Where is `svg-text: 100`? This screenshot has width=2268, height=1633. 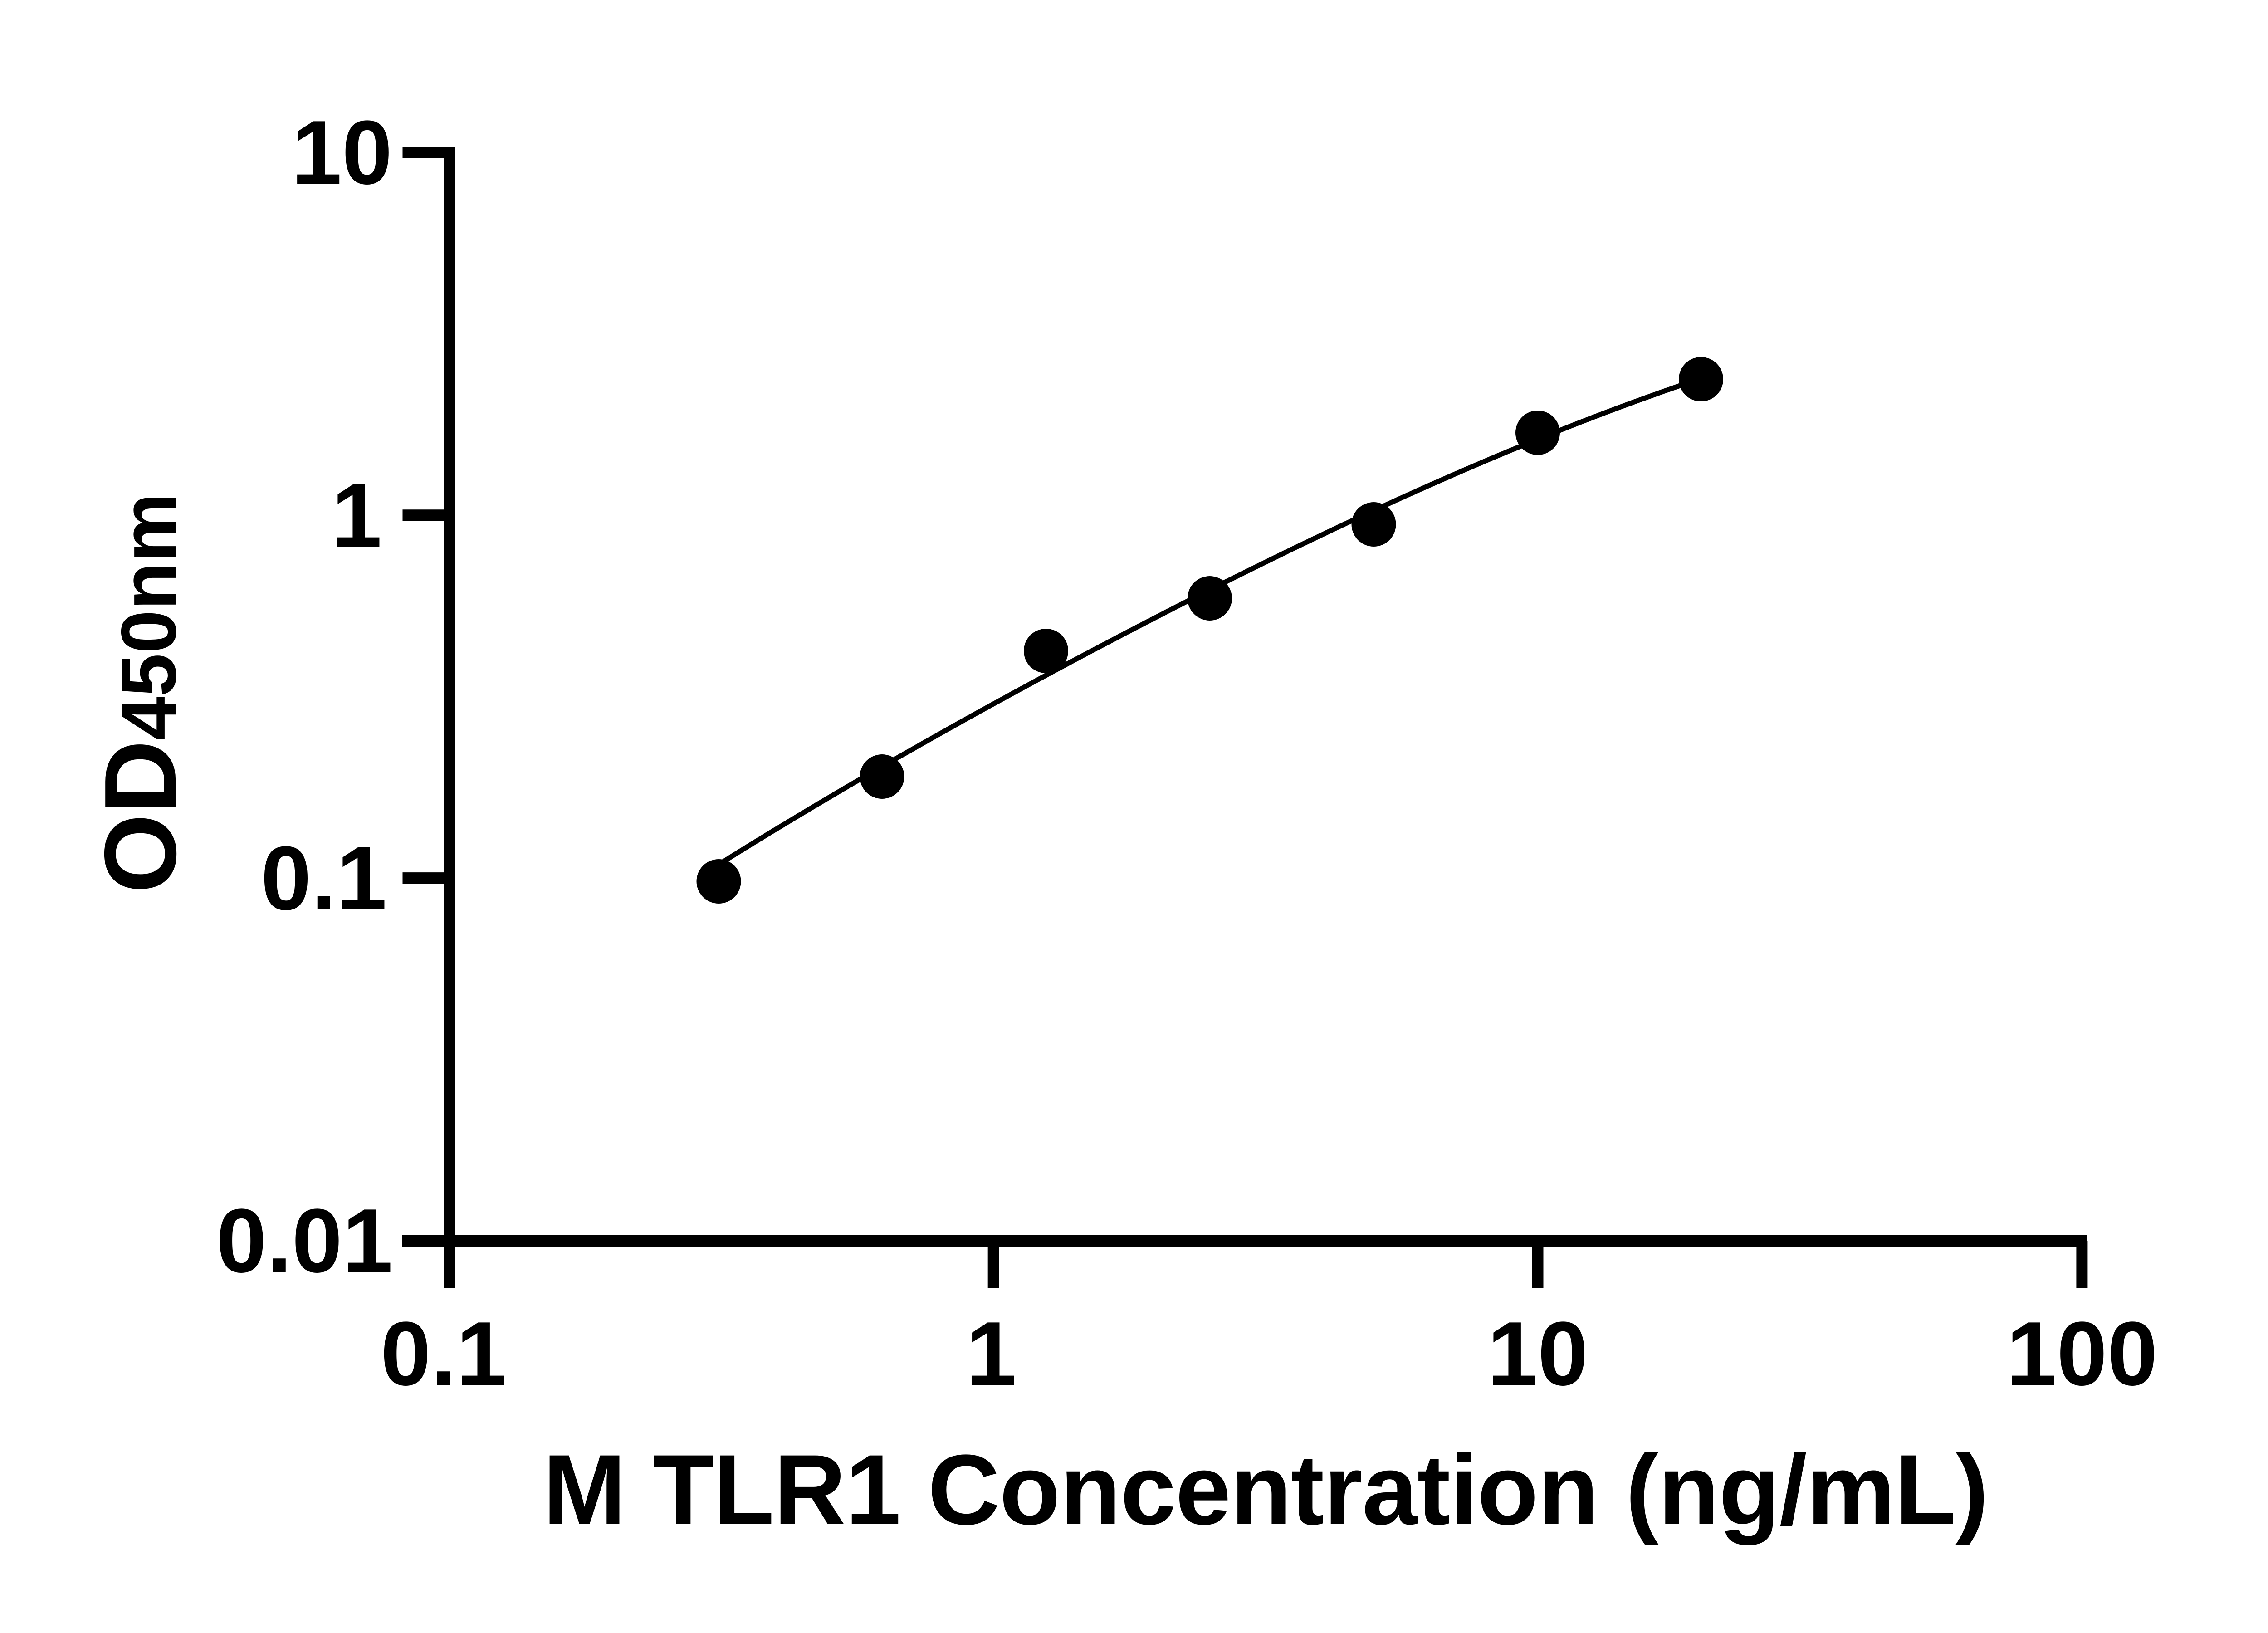 svg-text: 100 is located at coordinates (2082, 1353).